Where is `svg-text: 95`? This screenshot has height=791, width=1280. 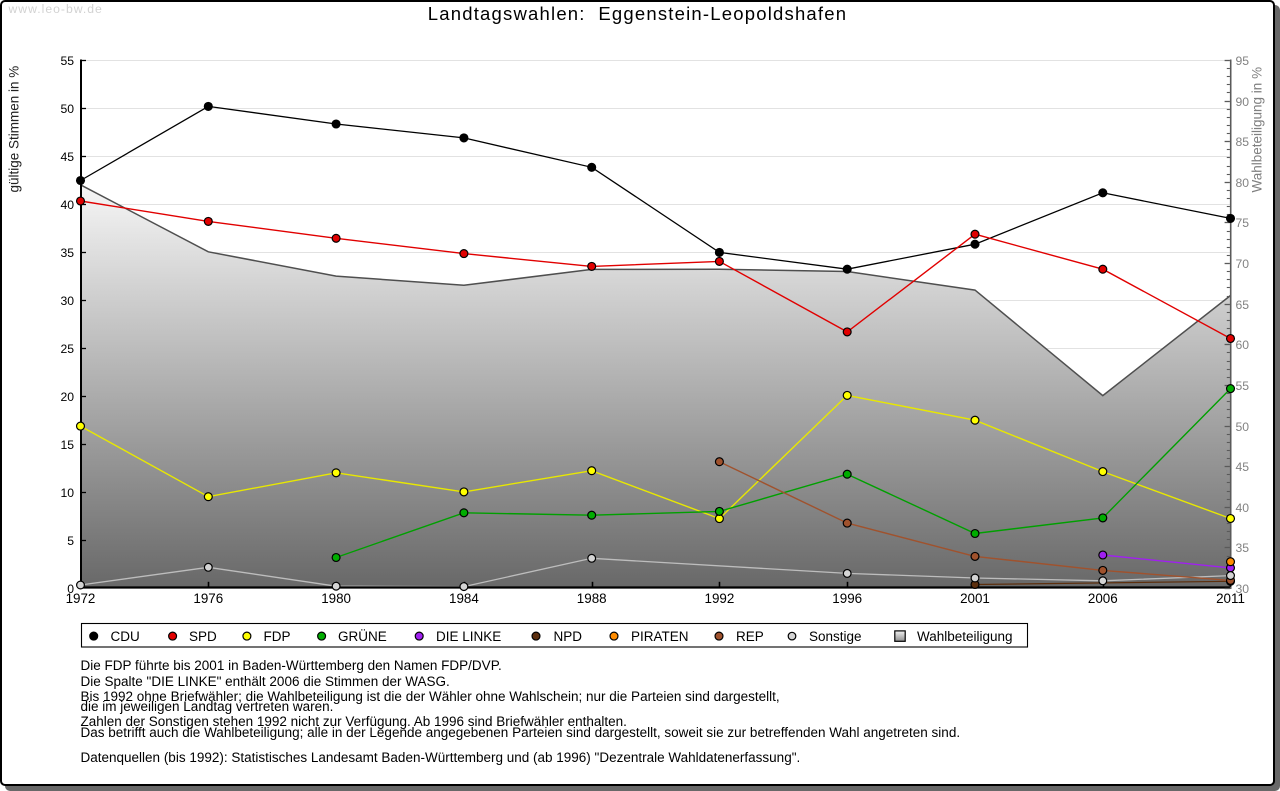 svg-text: 95 is located at coordinates (1243, 61).